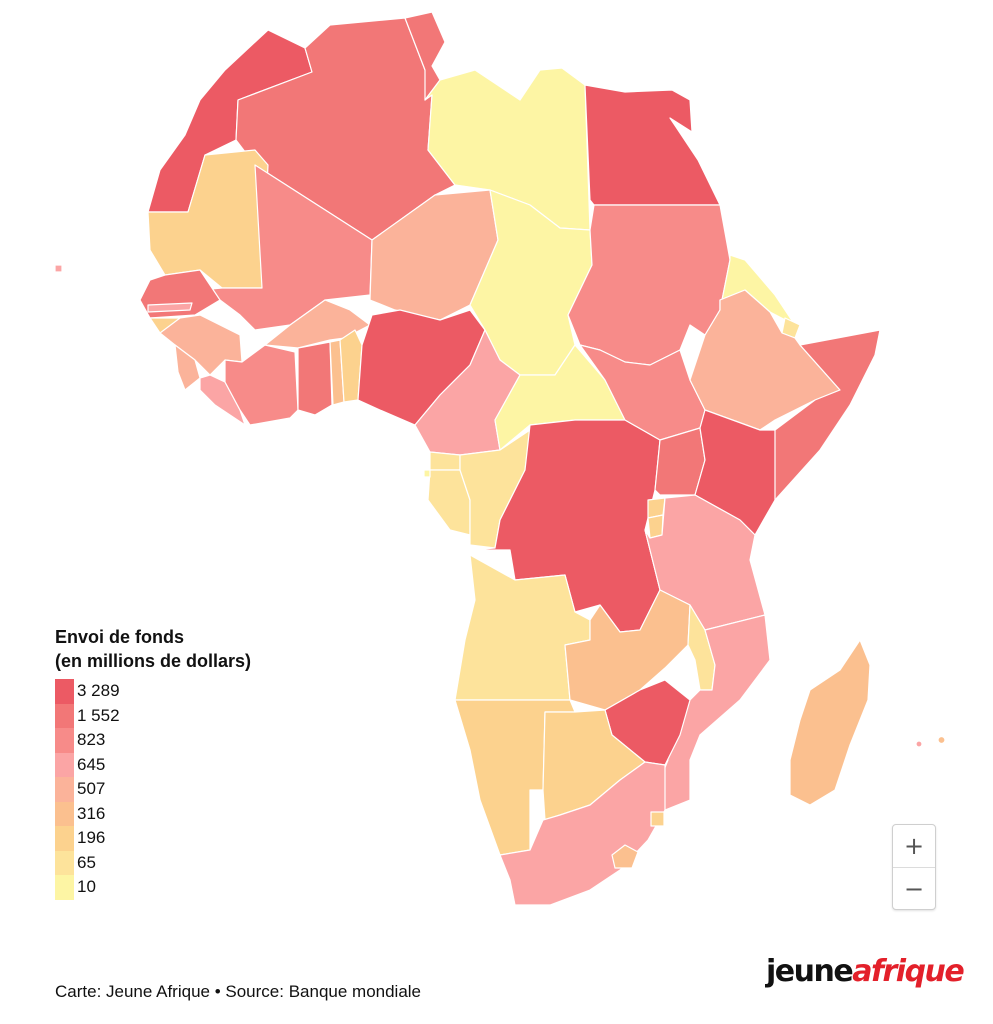 This screenshot has height=1024, width=993. I want to click on legend-title-line2: (en millions de dollars), so click(153, 661).